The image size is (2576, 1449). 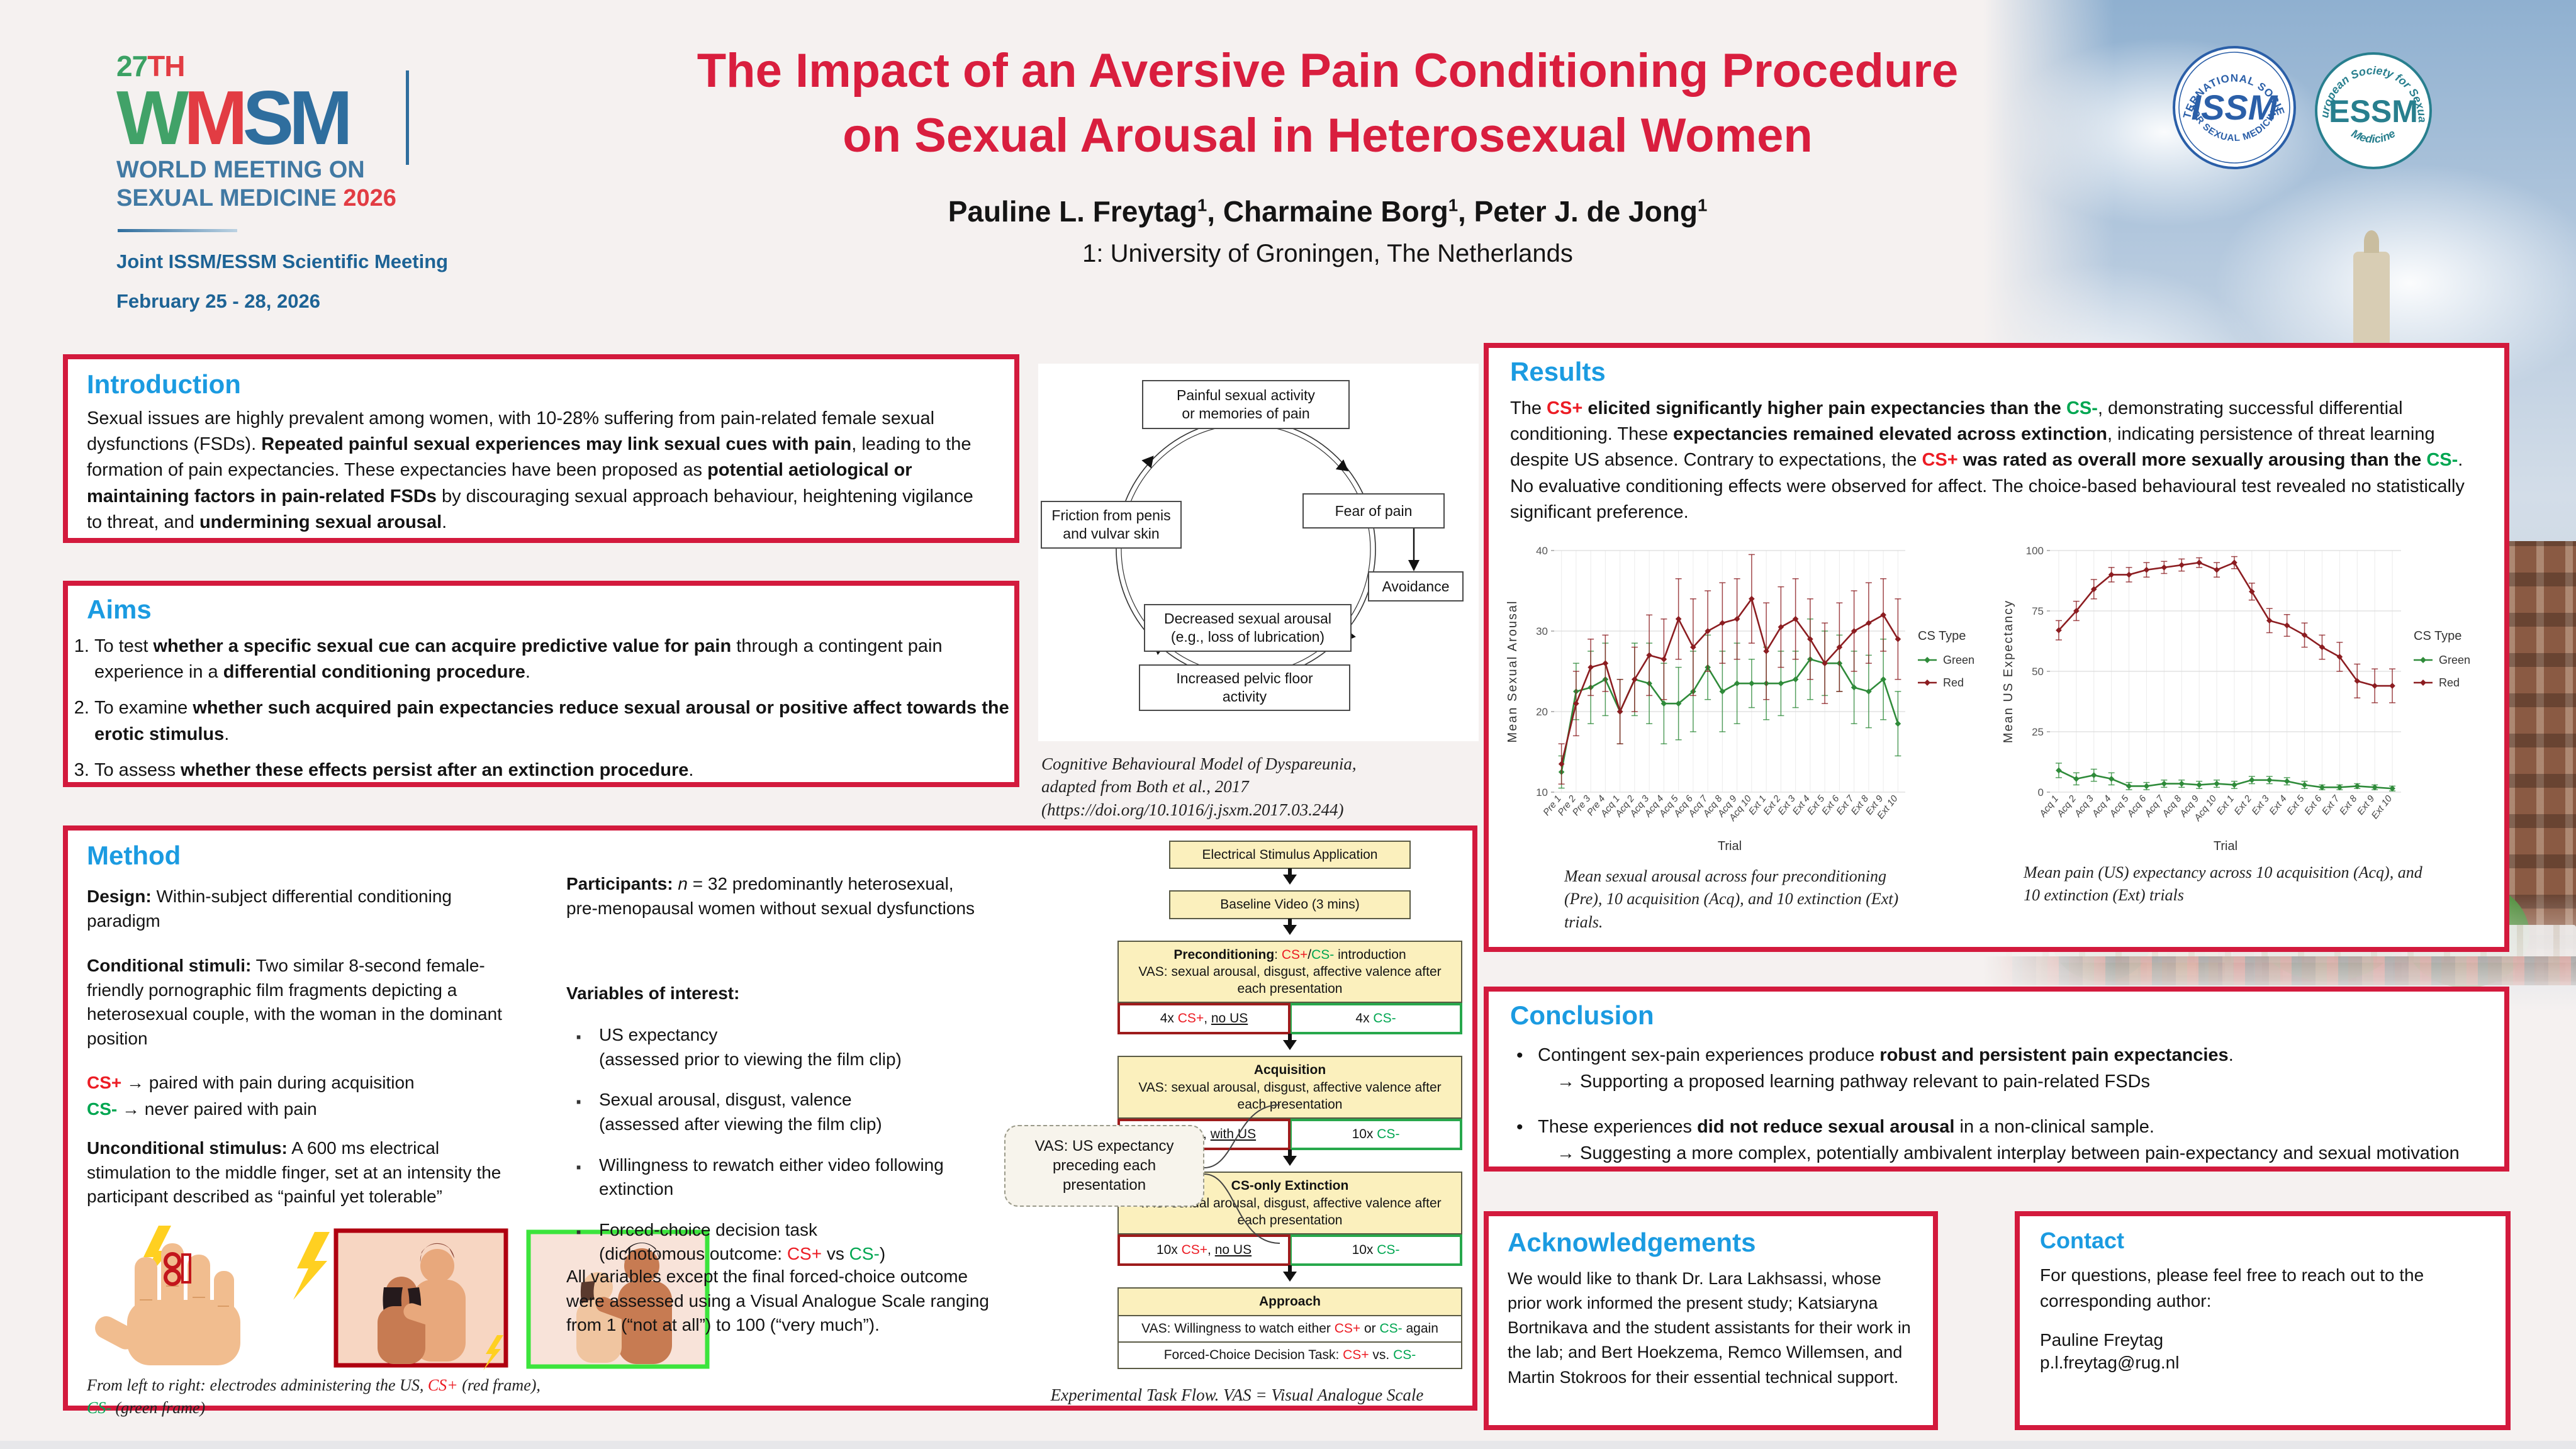 What do you see at coordinates (234, 117) in the screenshot?
I see `wmsm-wordmark: WMSM` at bounding box center [234, 117].